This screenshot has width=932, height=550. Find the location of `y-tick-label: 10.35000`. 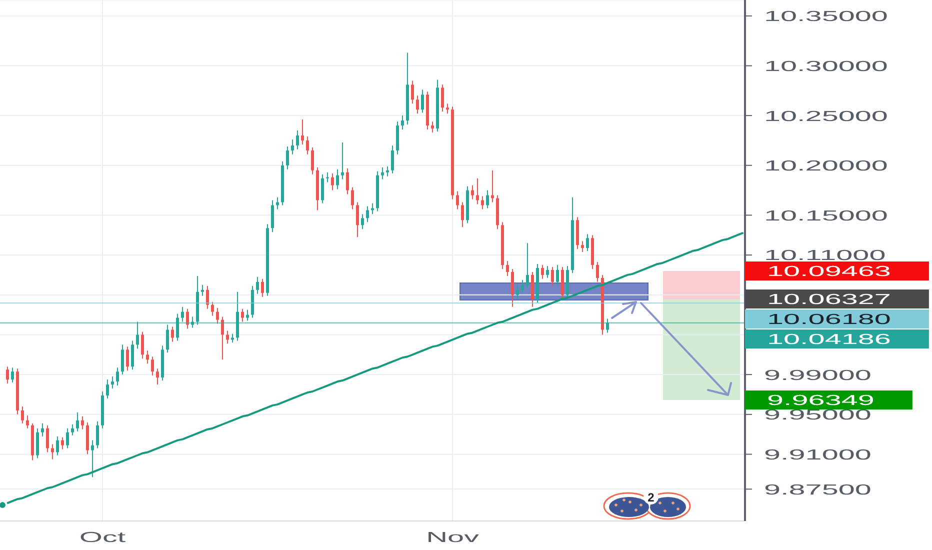

y-tick-label: 10.35000 is located at coordinates (826, 16).